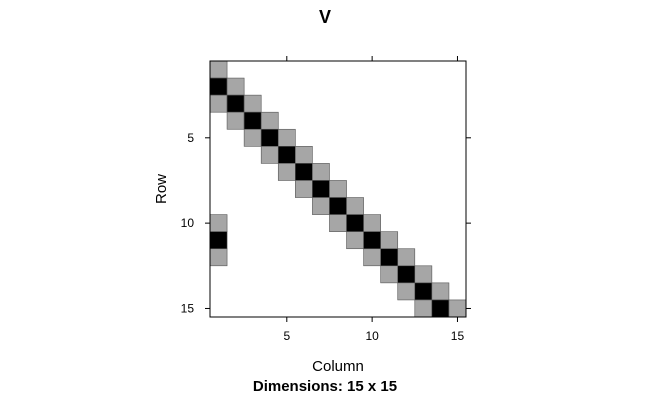 This screenshot has width=650, height=401. What do you see at coordinates (190, 138) in the screenshot?
I see `y-tick-label-5: 5` at bounding box center [190, 138].